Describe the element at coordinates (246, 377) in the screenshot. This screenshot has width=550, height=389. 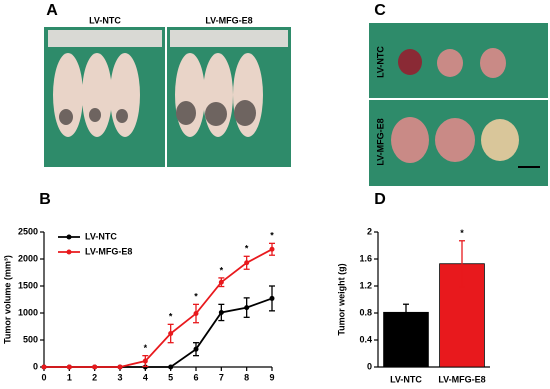
I see `x-tick-label: 8` at that location.